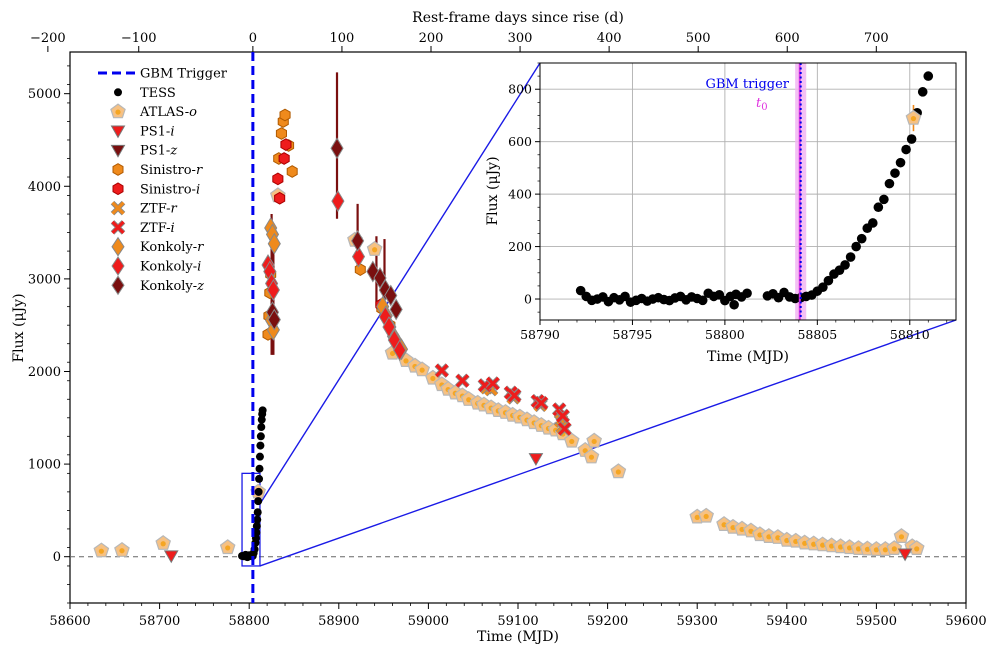  I want to click on legend-atlas-center, so click(118, 112).